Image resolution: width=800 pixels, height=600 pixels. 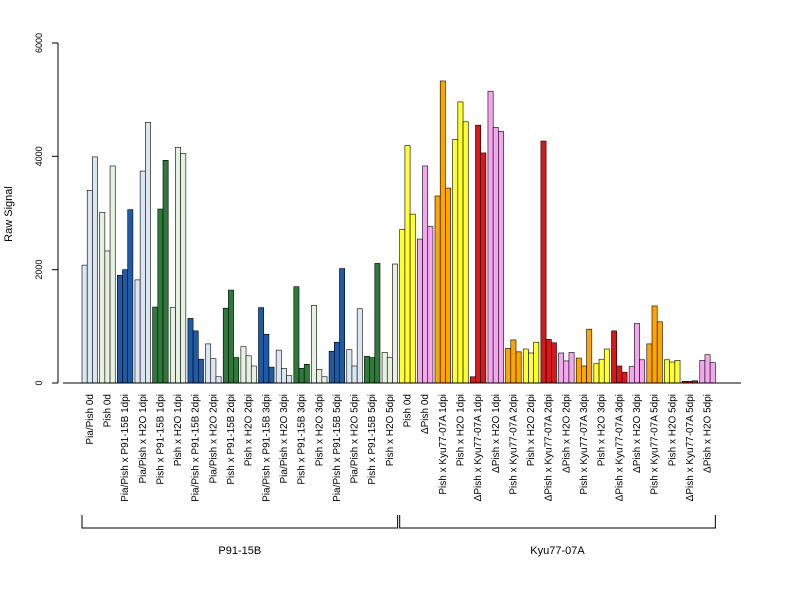 I want to click on x-tick-label: Pia/Pish x H2O 1dpi, so click(x=143, y=439).